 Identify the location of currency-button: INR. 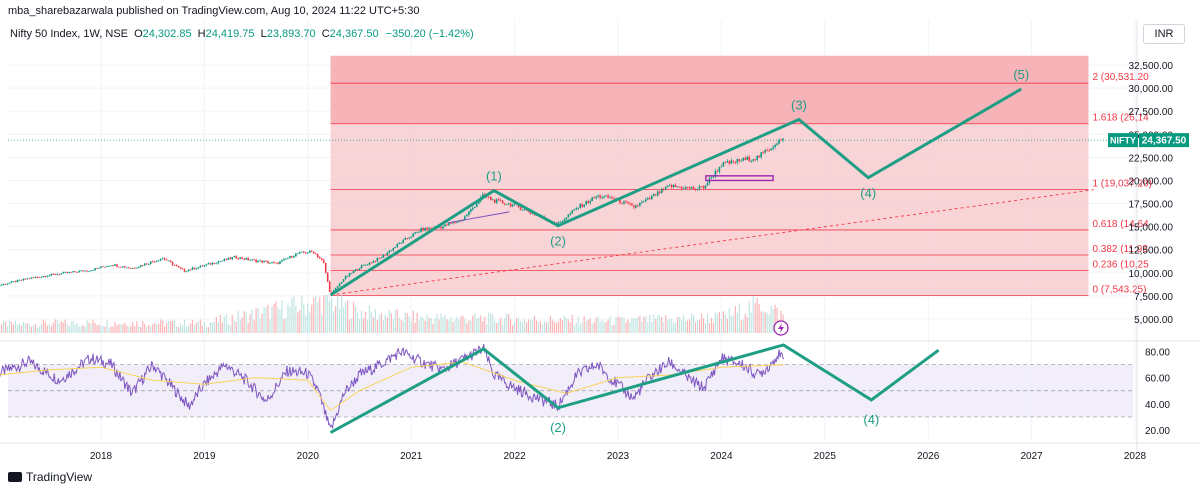
(1164, 34).